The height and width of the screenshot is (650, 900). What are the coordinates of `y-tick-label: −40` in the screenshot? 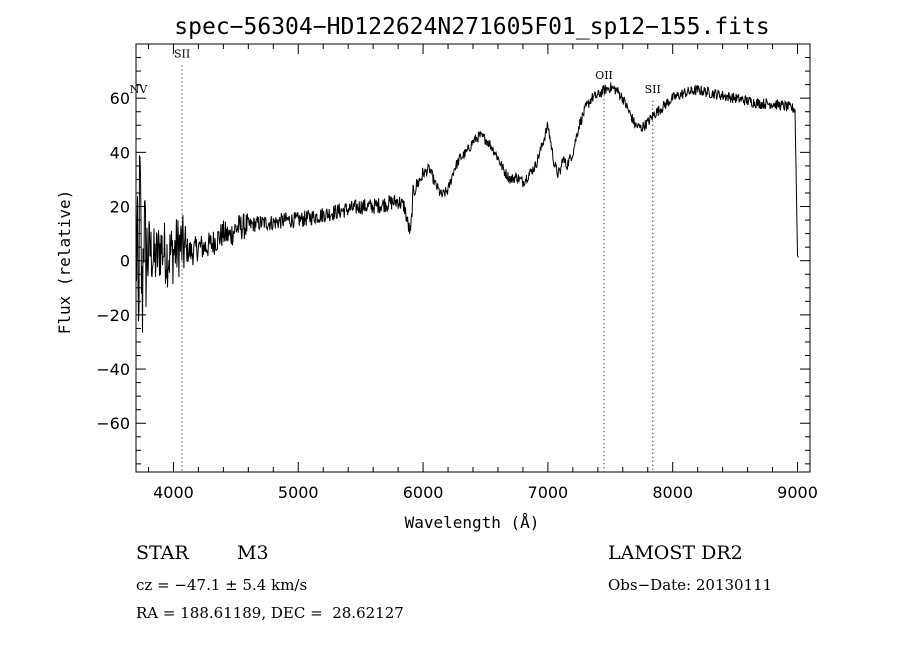 It's located at (113, 369).